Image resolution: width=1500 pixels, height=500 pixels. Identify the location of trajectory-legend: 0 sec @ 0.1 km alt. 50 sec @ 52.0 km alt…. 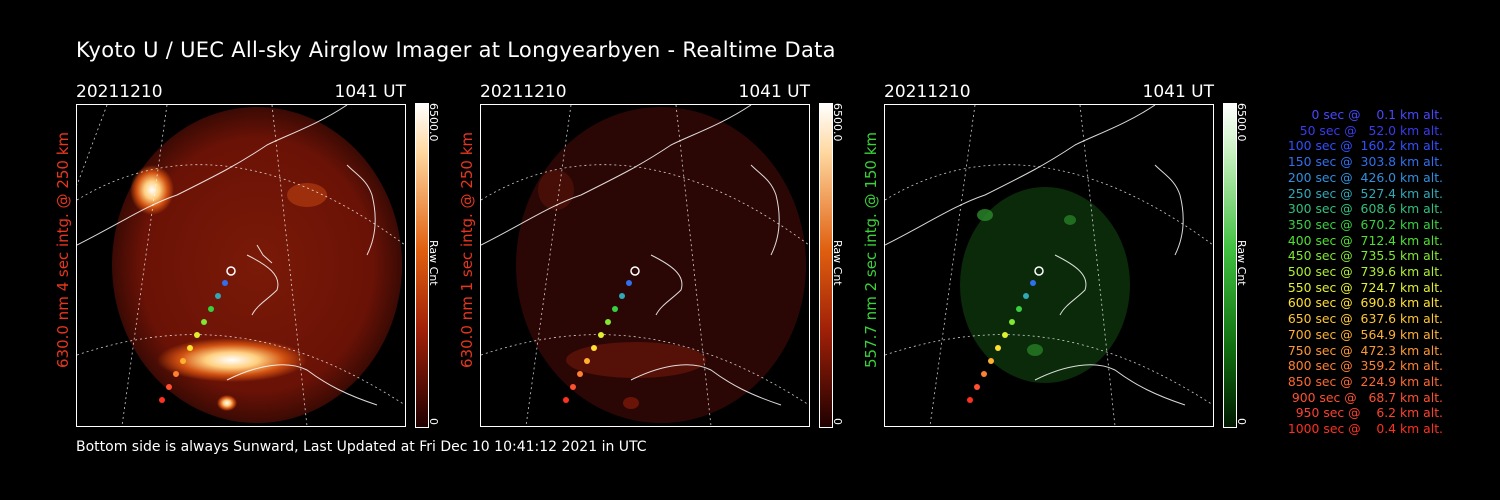
(1343, 272).